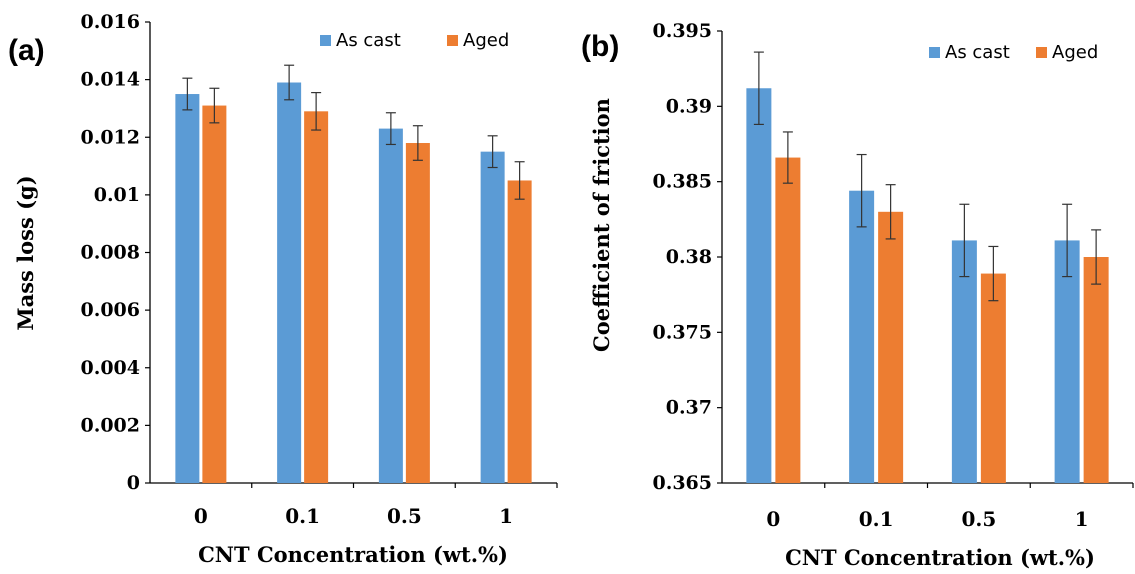  What do you see at coordinates (111, 310) in the screenshot?
I see `y-tick-label-a-3: 0.006` at bounding box center [111, 310].